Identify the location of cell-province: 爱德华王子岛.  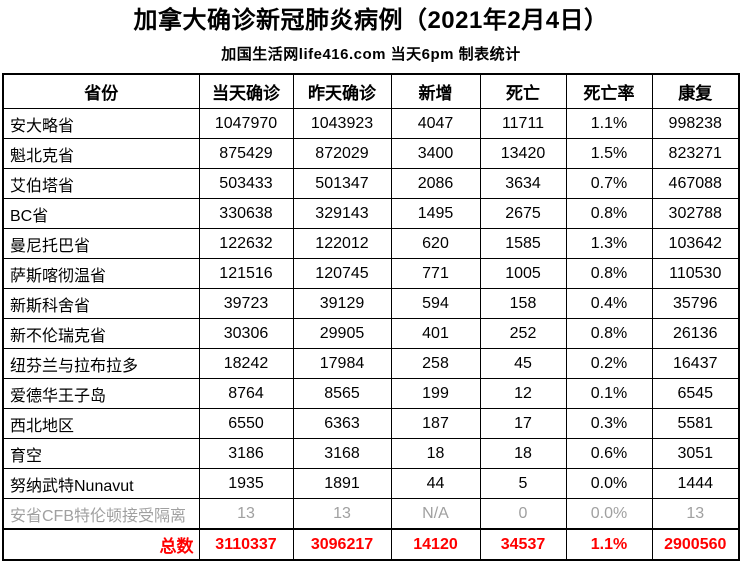
(101, 394).